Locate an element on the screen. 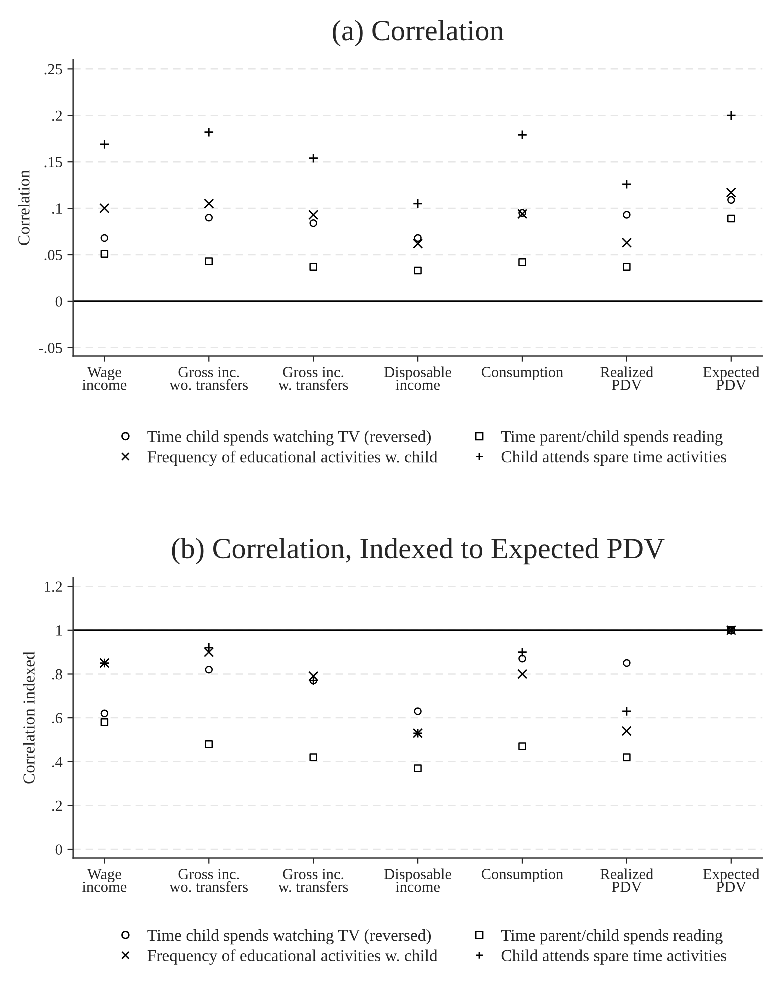 The image size is (772, 998). chart-title: (a) Correlation is located at coordinates (418, 33).